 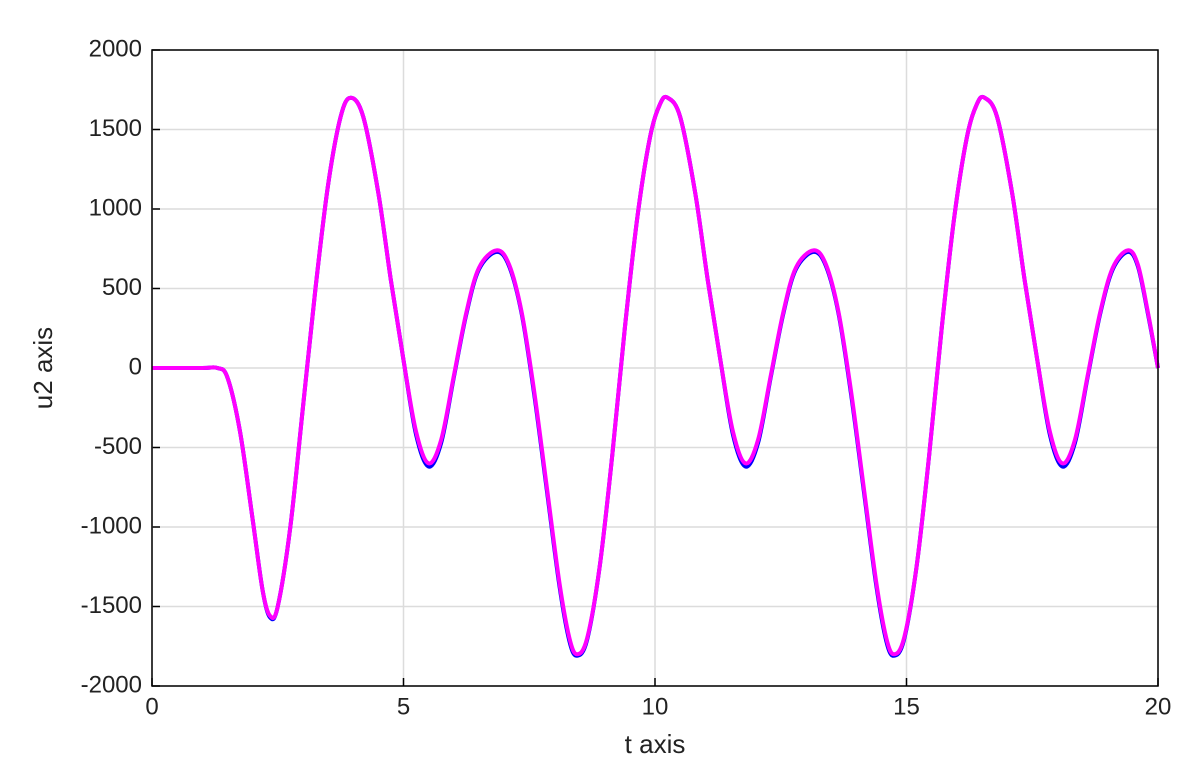 What do you see at coordinates (43, 368) in the screenshot?
I see `y-axis-label: u2 axis` at bounding box center [43, 368].